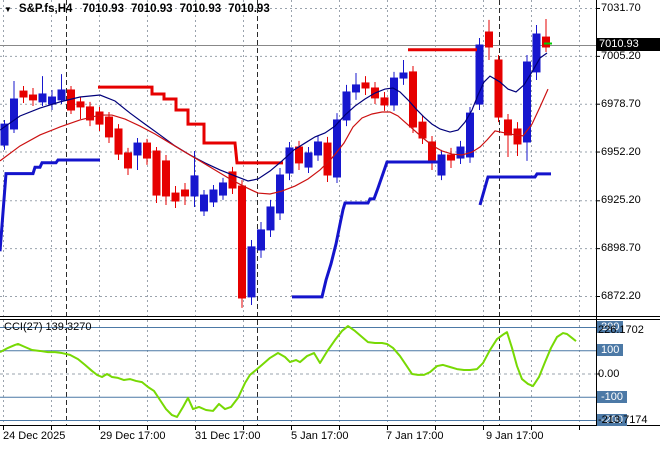 This screenshot has height=450, width=660. Describe the element at coordinates (320, 436) in the screenshot. I see `time-axis-label: 5 Jan 17:00` at that location.